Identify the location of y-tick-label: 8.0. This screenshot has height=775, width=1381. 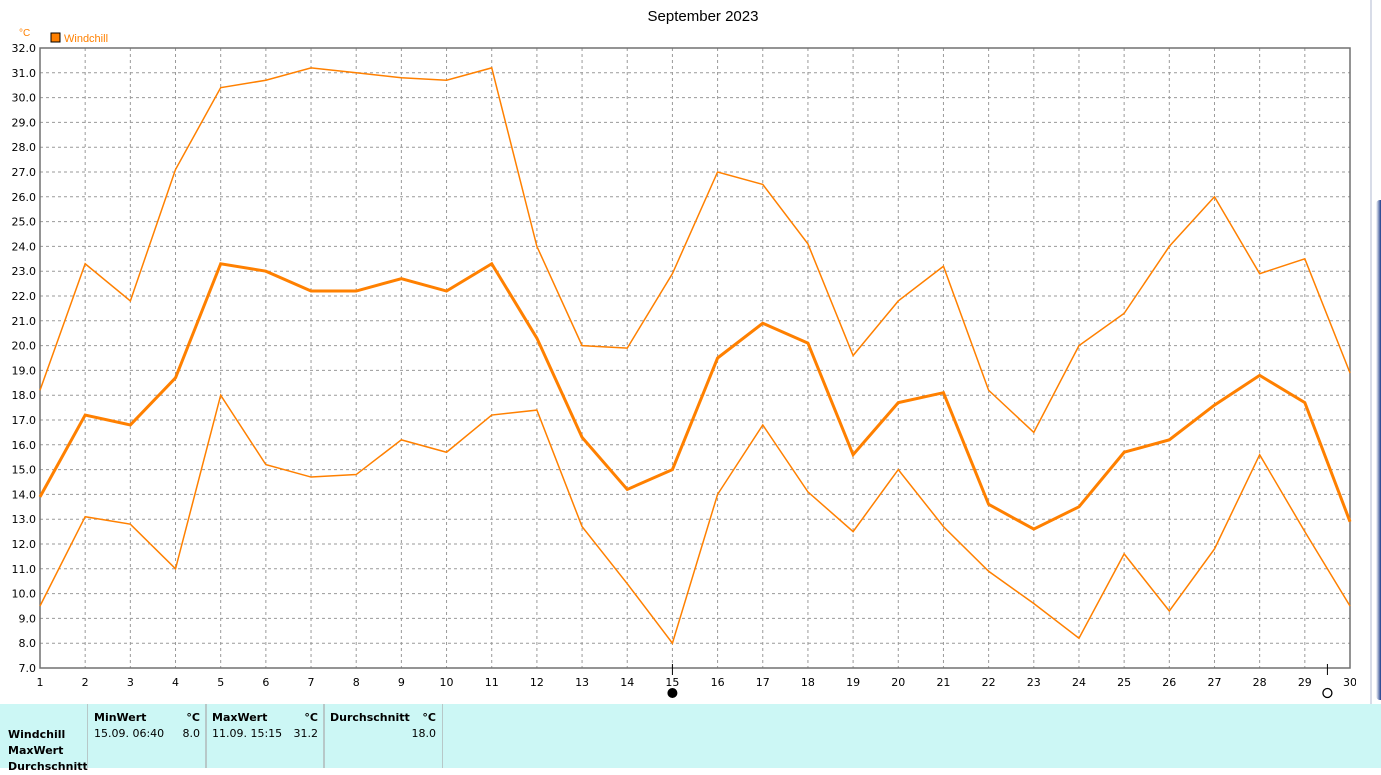
(28, 643).